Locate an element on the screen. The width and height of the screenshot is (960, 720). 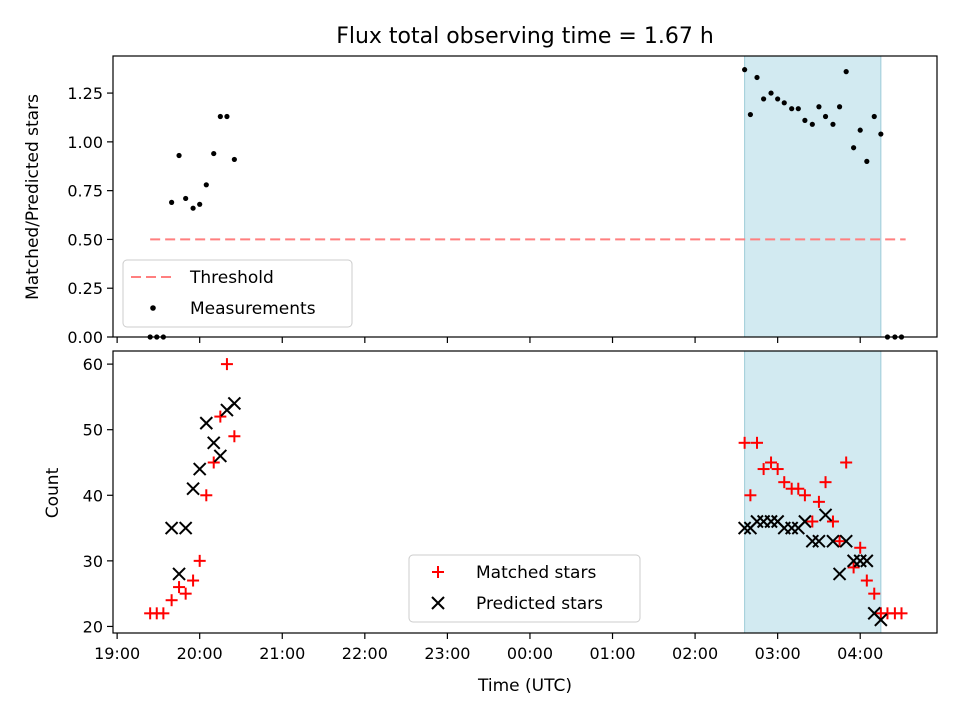
legend-threshold-label: Threshold is located at coordinates (231, 278).